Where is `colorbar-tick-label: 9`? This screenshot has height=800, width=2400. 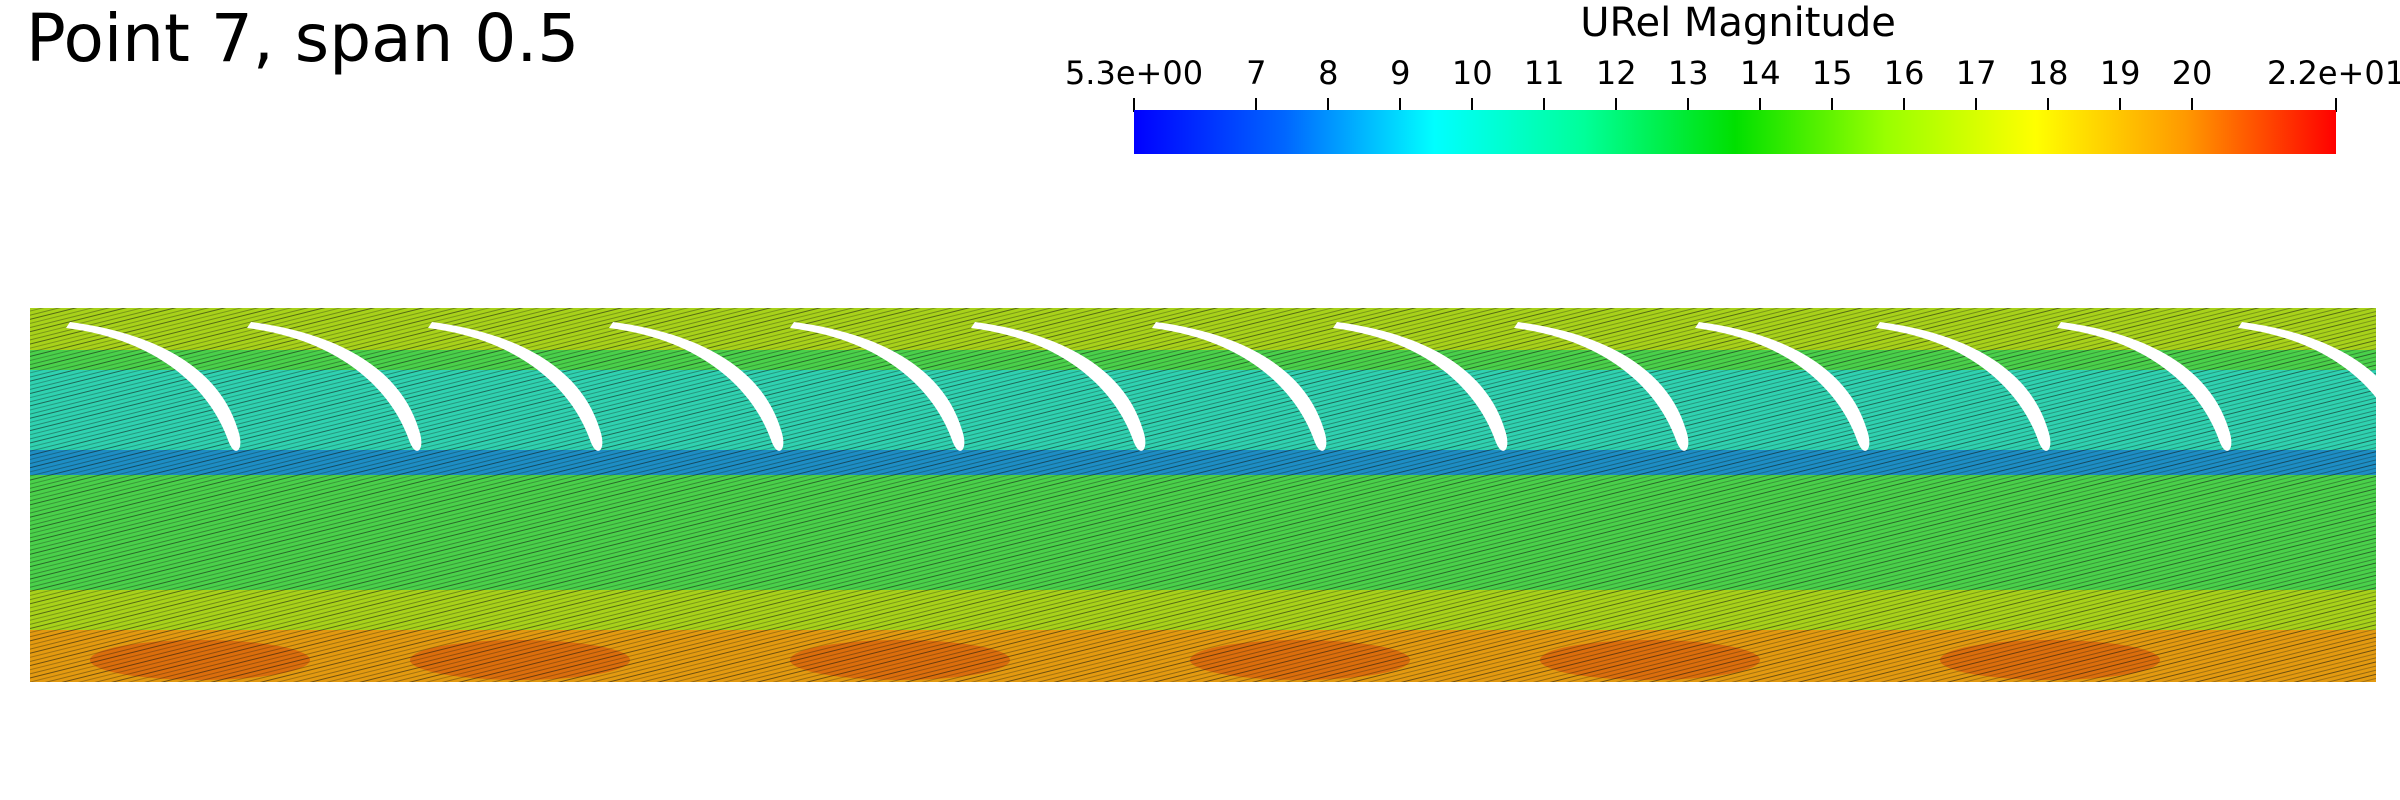
colorbar-tick-label: 9 is located at coordinates (1400, 73).